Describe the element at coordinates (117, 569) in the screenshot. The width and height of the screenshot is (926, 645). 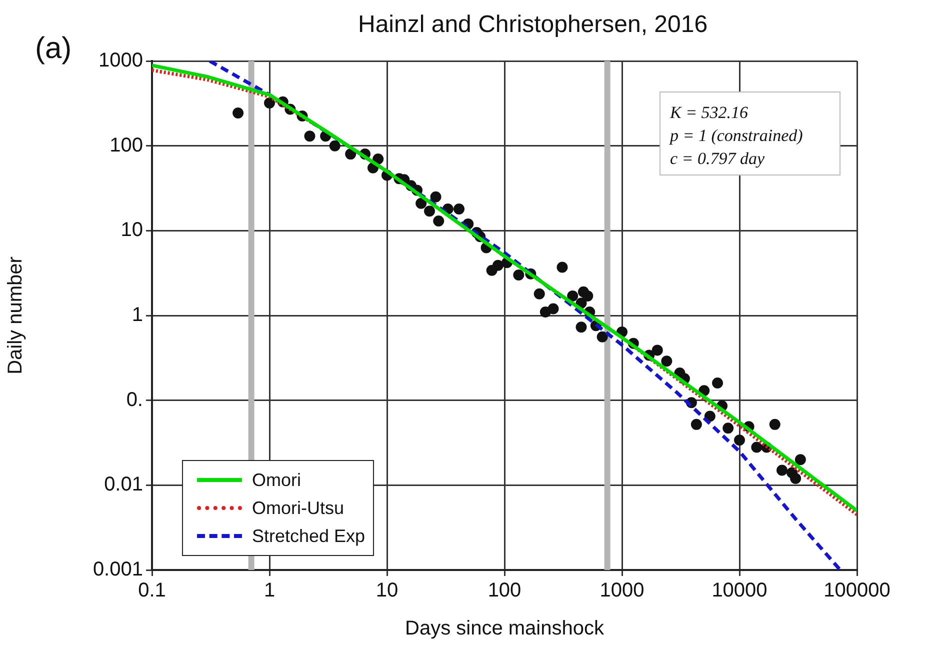
I see `y-tick-label: 0.001` at that location.